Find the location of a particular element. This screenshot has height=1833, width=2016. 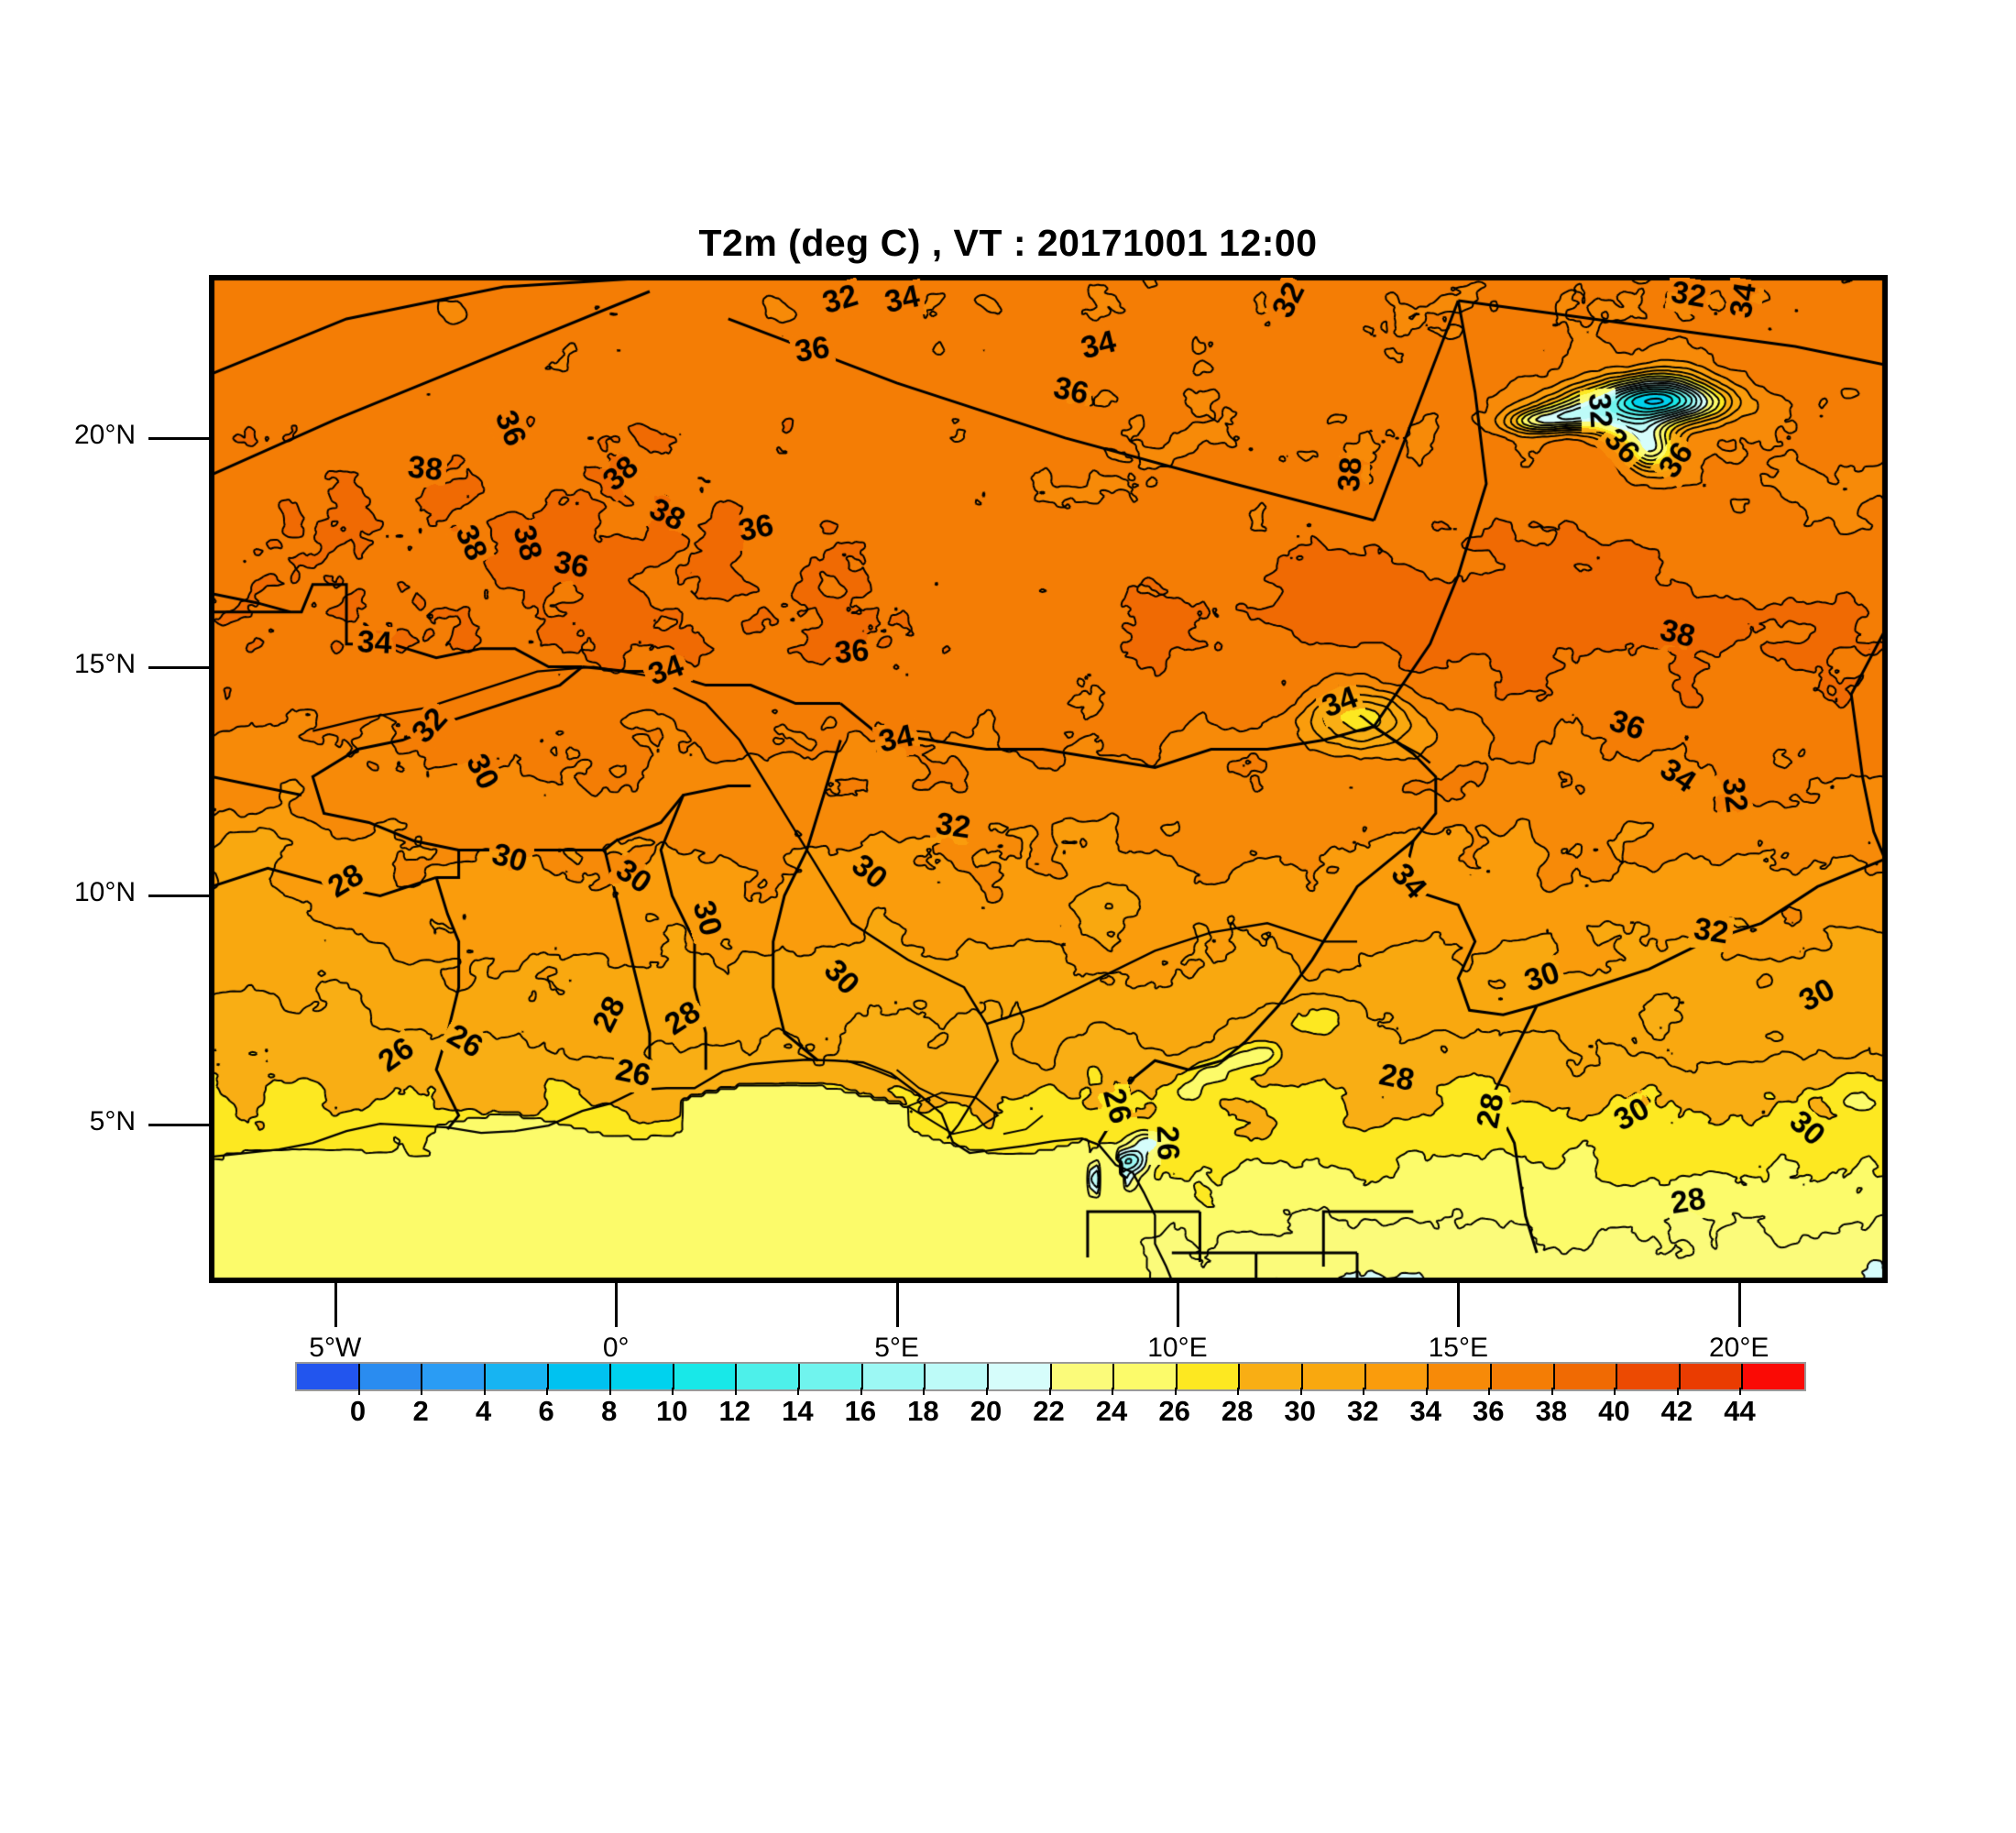

x-tick-label-5: 20°E is located at coordinates (1738, 1348).